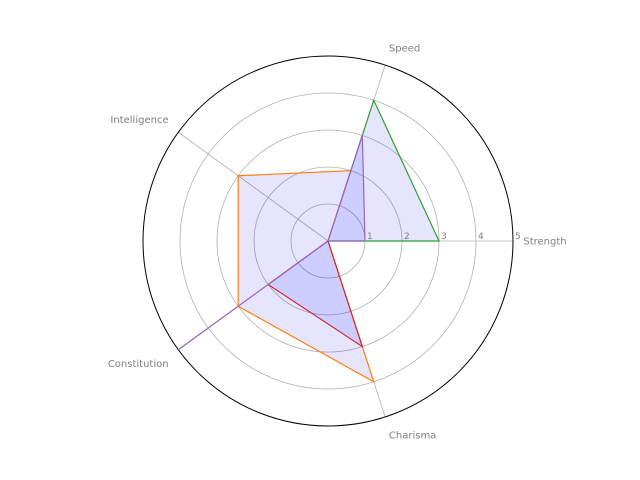 The width and height of the screenshot is (640, 480). Describe the element at coordinates (315, 294) in the screenshot. I see `series-3-fill` at that location.